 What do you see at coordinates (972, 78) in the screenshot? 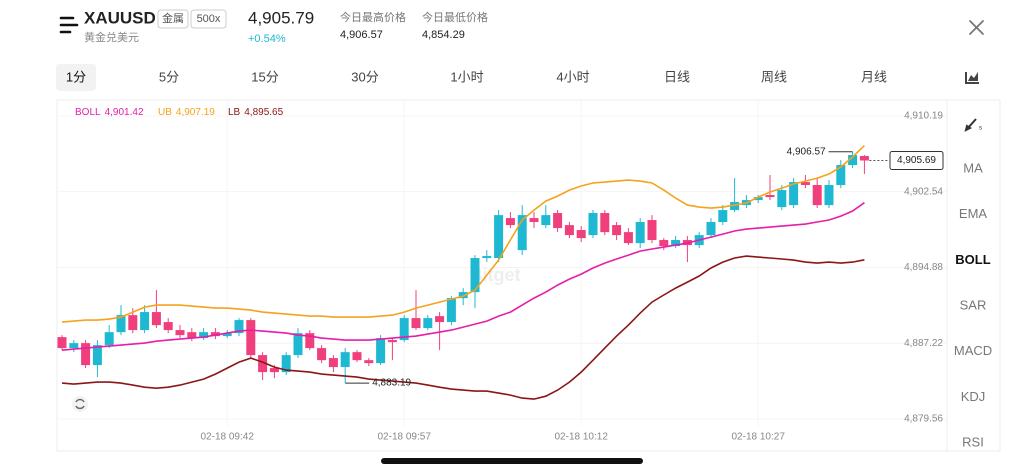
I see `chart-type-icon` at bounding box center [972, 78].